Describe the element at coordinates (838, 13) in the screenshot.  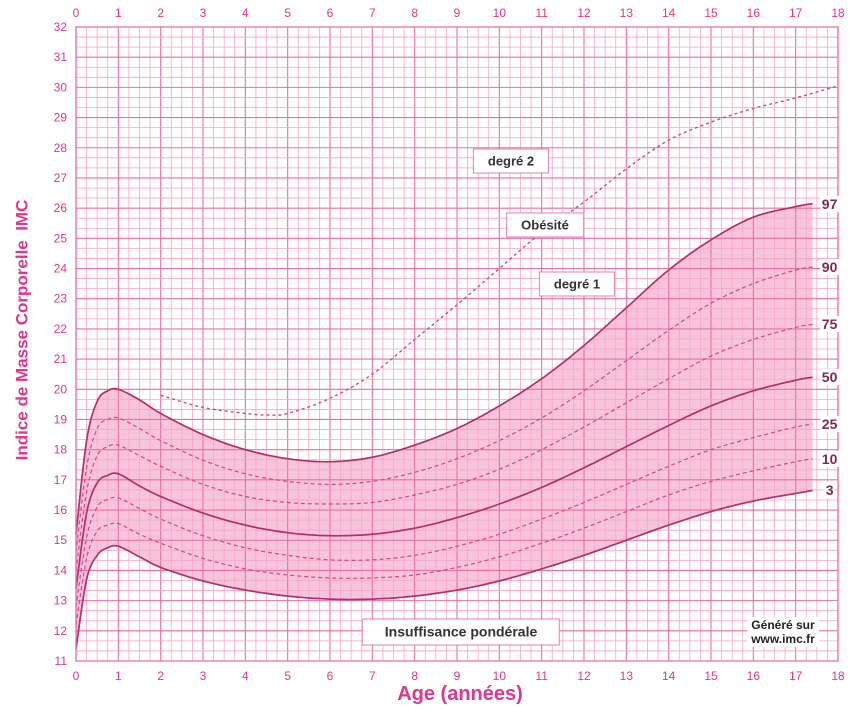
I see `x-tick-label-top: 18` at that location.